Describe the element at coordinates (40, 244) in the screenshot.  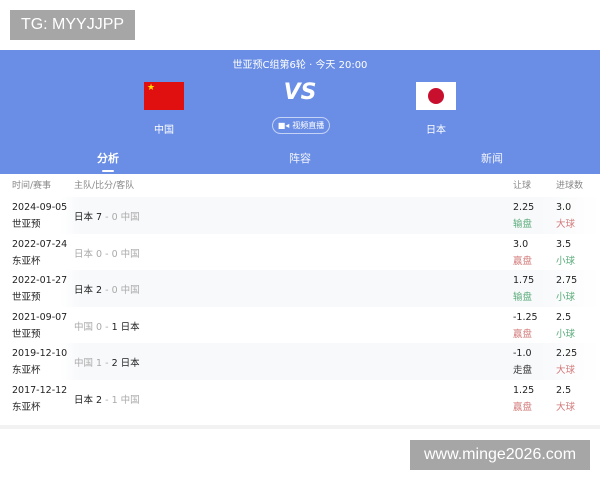
I see `match-date: 2022-07-24` at that location.